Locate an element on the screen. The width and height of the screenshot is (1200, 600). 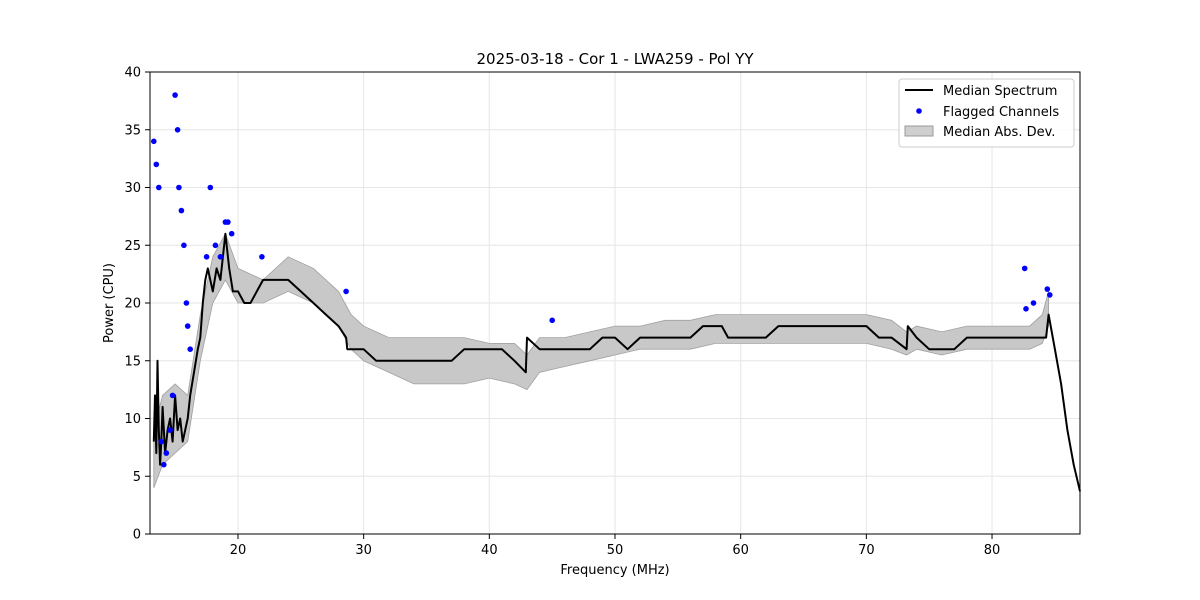
y-tick-label: 15 is located at coordinates (132, 361).